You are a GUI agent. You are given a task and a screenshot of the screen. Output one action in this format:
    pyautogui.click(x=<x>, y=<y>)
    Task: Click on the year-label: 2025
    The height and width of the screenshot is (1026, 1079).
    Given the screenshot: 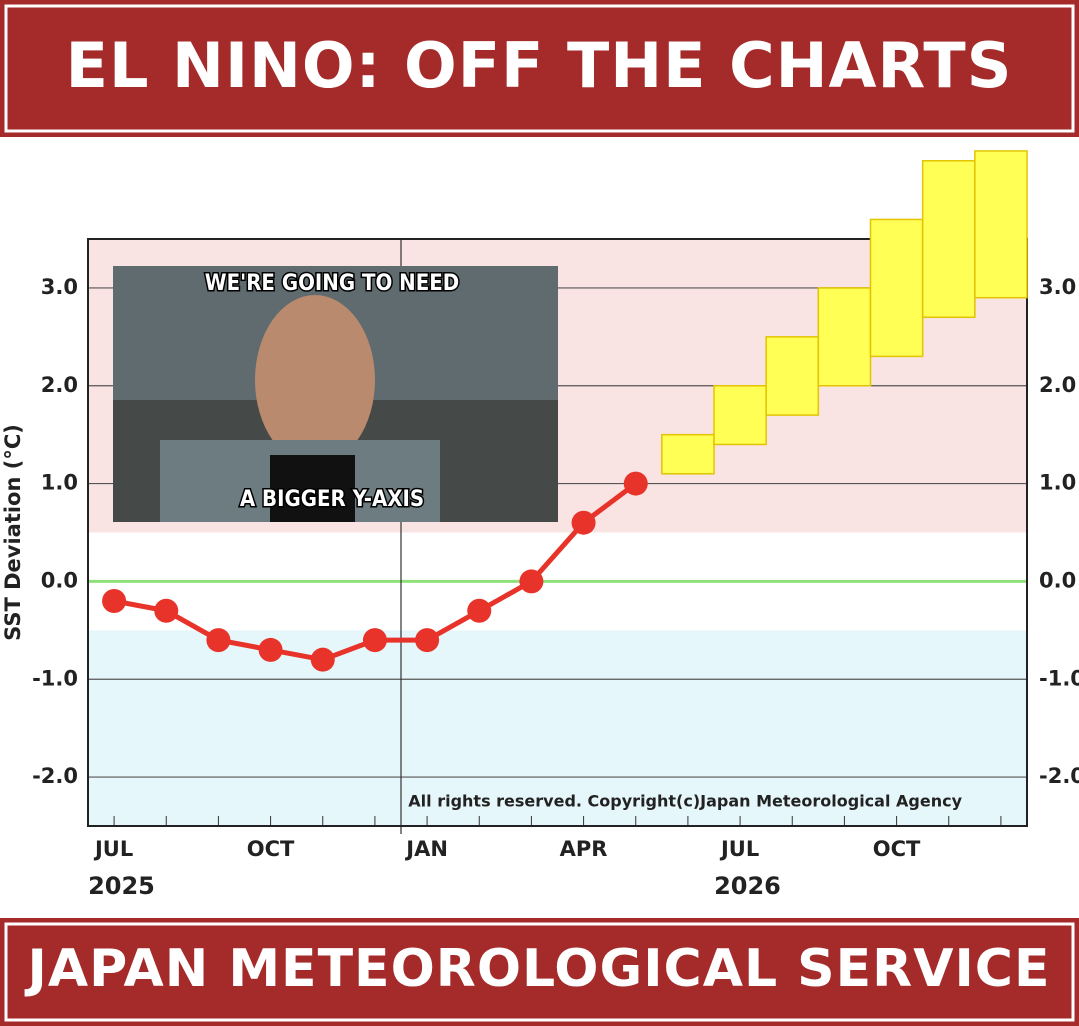 What is the action you would take?
    pyautogui.click(x=121, y=886)
    